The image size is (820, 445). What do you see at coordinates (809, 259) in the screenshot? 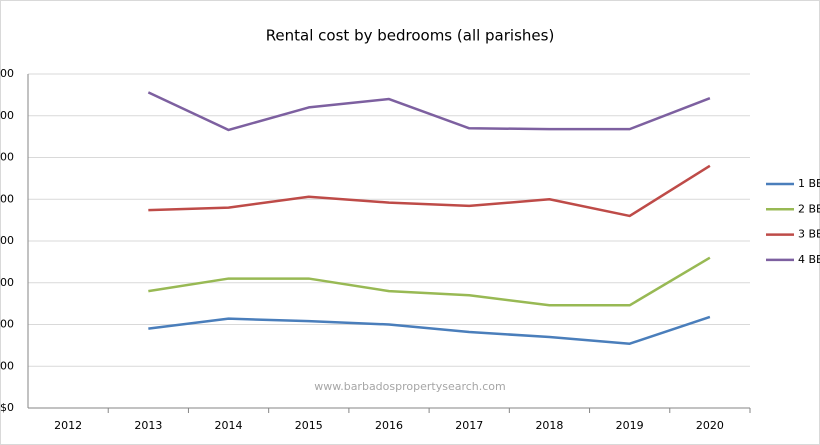
I see `legend-label: 4 BED` at bounding box center [809, 259].